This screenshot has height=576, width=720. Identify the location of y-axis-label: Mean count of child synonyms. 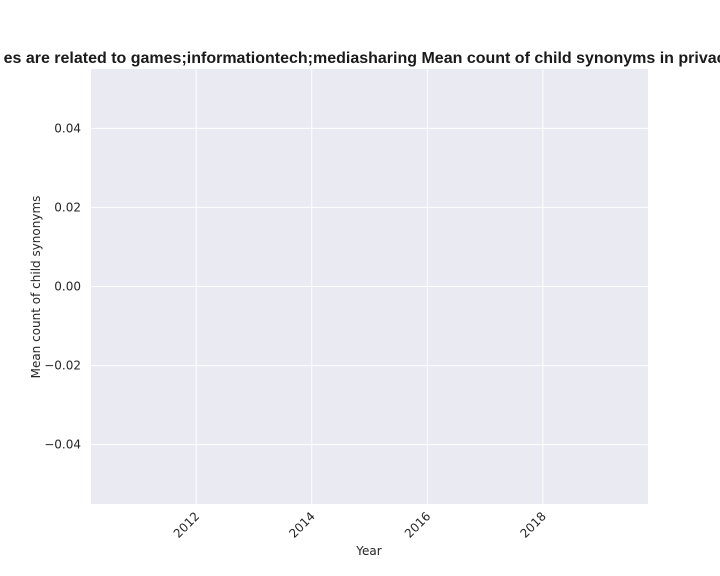
(36, 287).